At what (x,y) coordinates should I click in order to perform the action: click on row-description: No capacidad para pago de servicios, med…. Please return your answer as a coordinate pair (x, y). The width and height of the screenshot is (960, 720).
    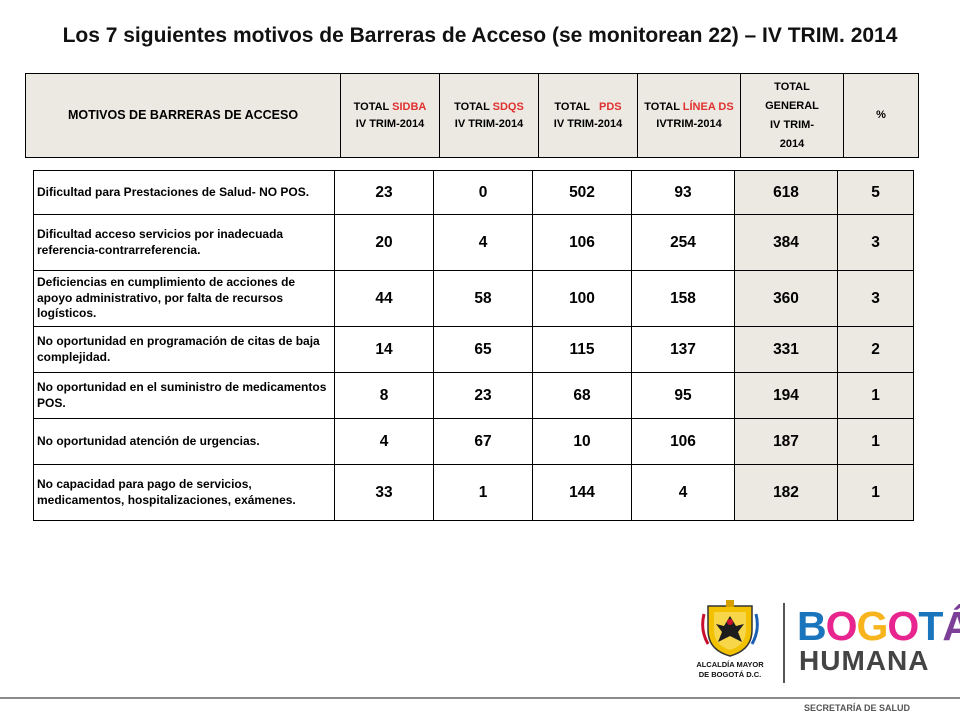
    Looking at the image, I should click on (184, 492).